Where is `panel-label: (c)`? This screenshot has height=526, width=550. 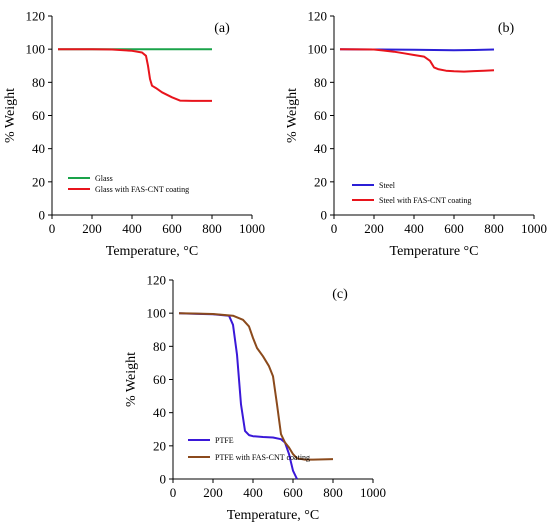
panel-label: (c) is located at coordinates (340, 294).